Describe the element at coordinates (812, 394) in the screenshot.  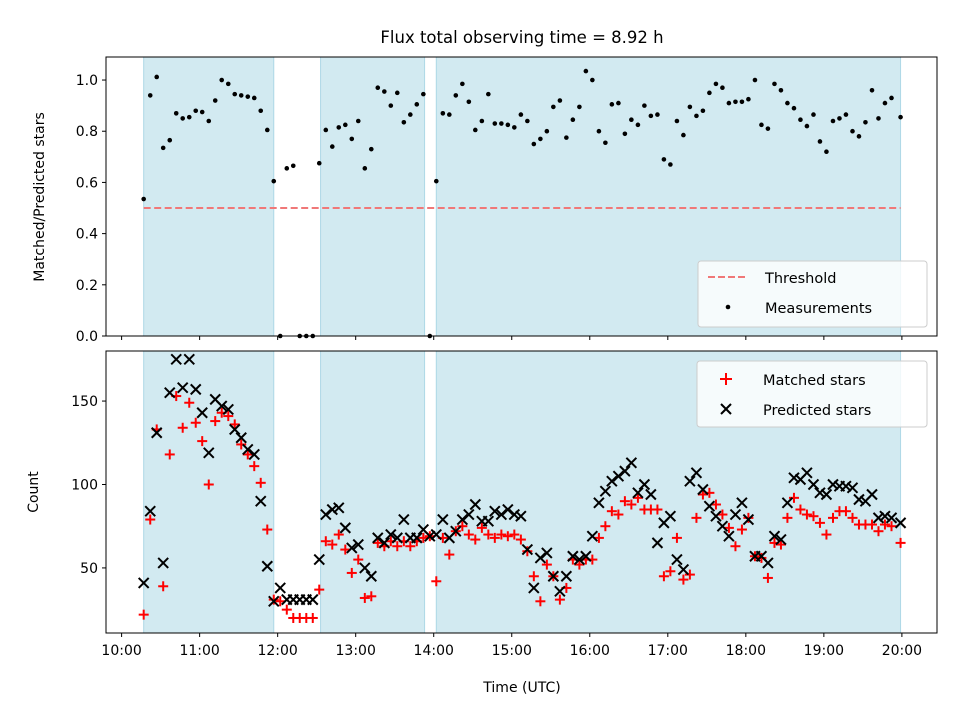
I see `count-legend-box` at that location.